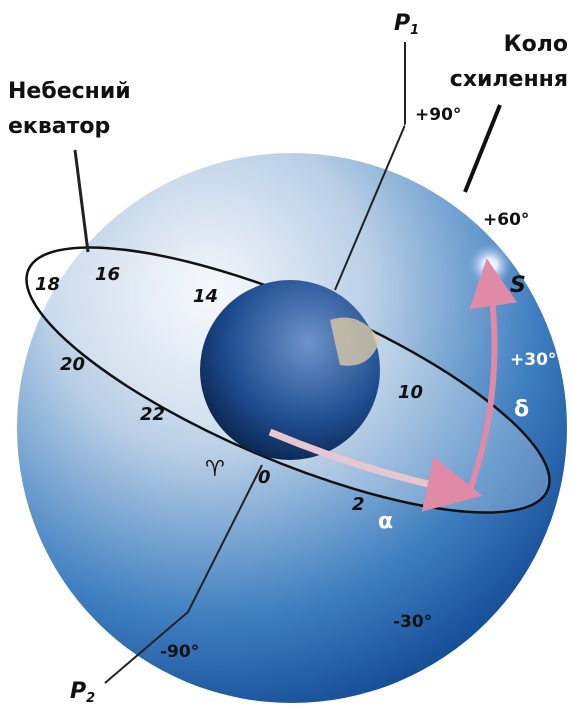 Image resolution: width=573 pixels, height=707 pixels. What do you see at coordinates (482, 148) in the screenshot?
I see `declination-pointer` at bounding box center [482, 148].